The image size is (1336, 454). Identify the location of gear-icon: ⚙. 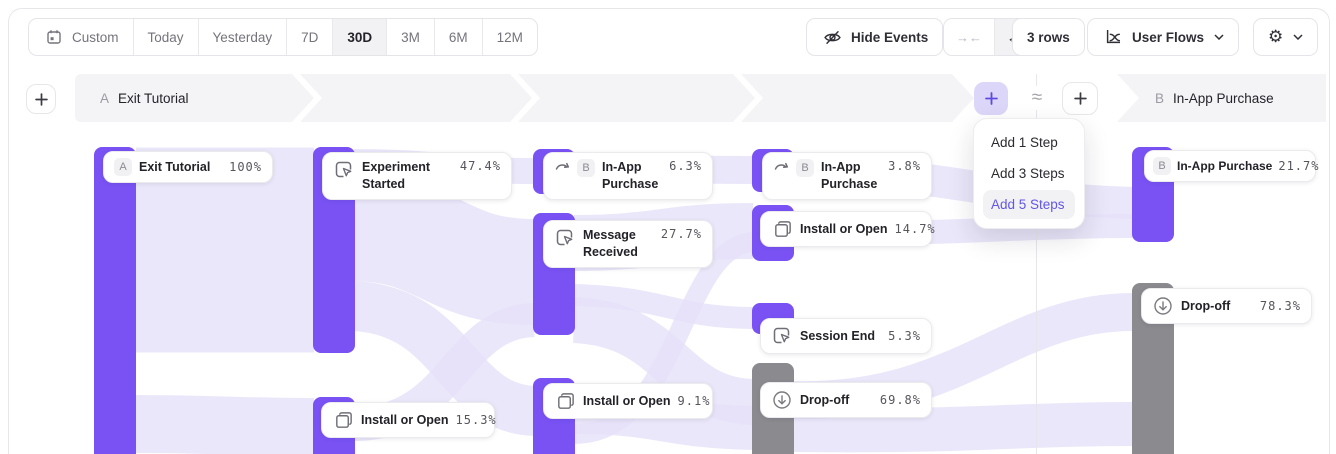
(1276, 36).